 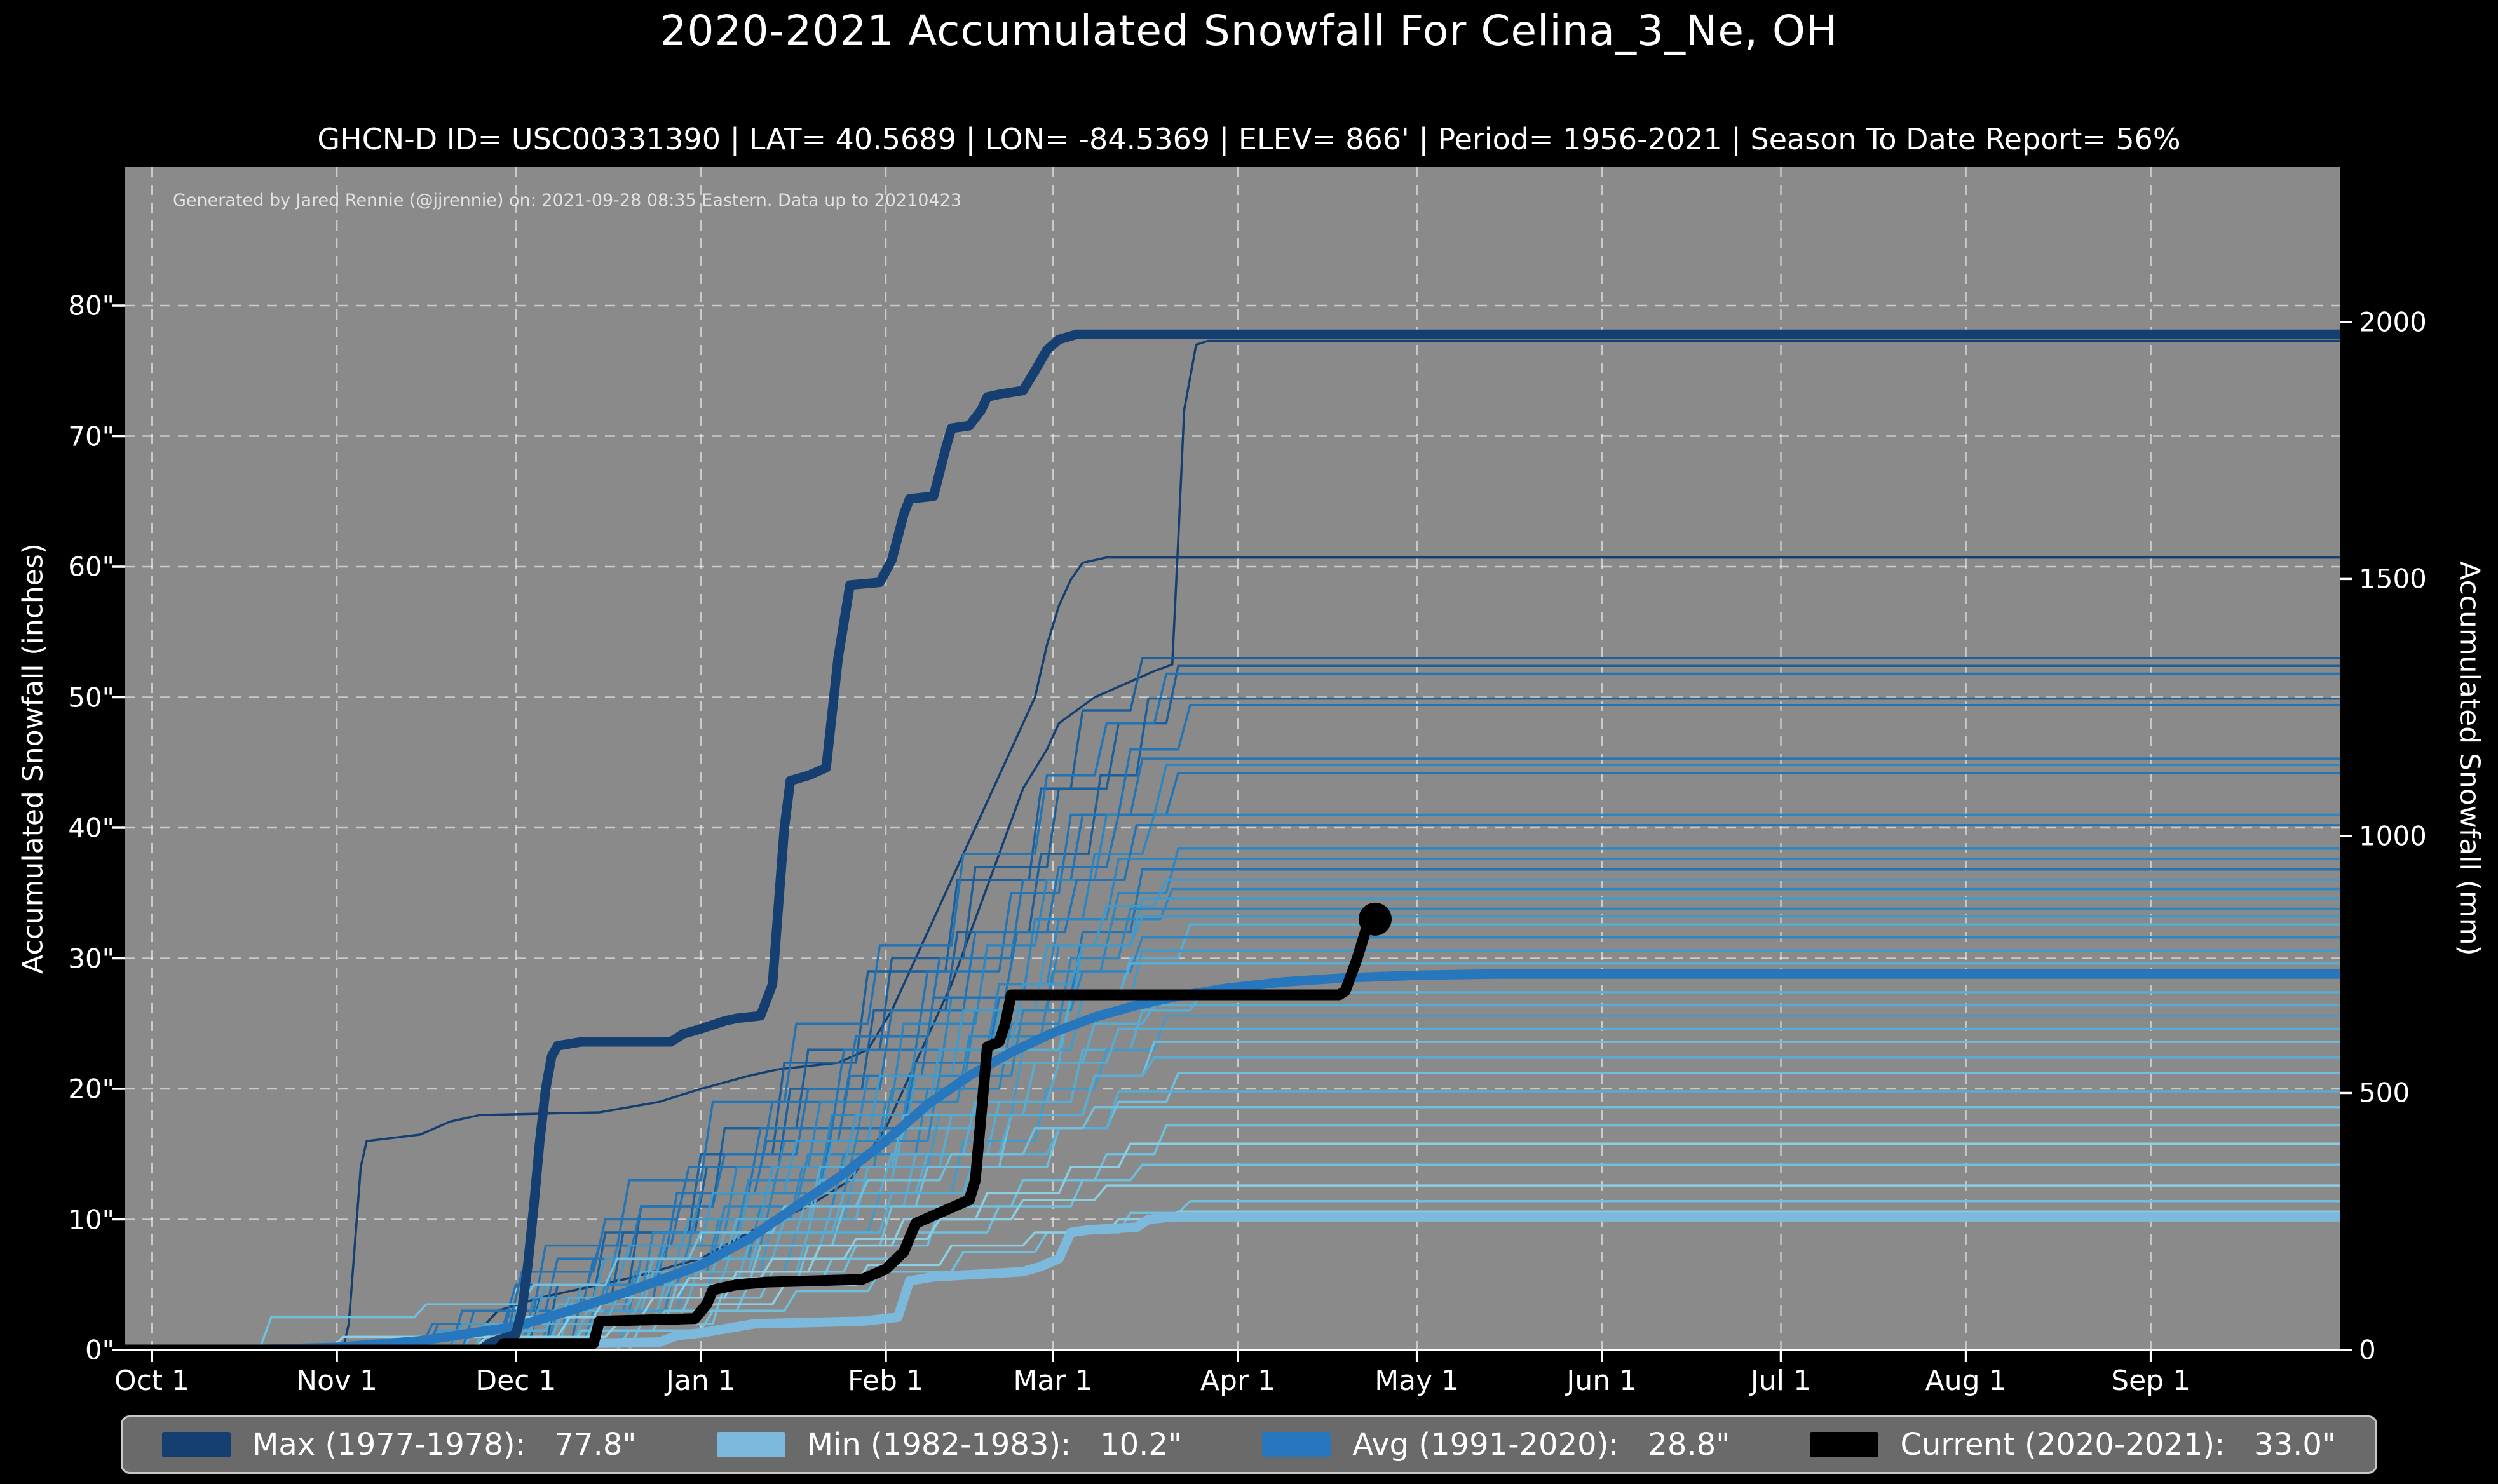 I want to click on y-tick-label-mm: 500, so click(x=2384, y=1093).